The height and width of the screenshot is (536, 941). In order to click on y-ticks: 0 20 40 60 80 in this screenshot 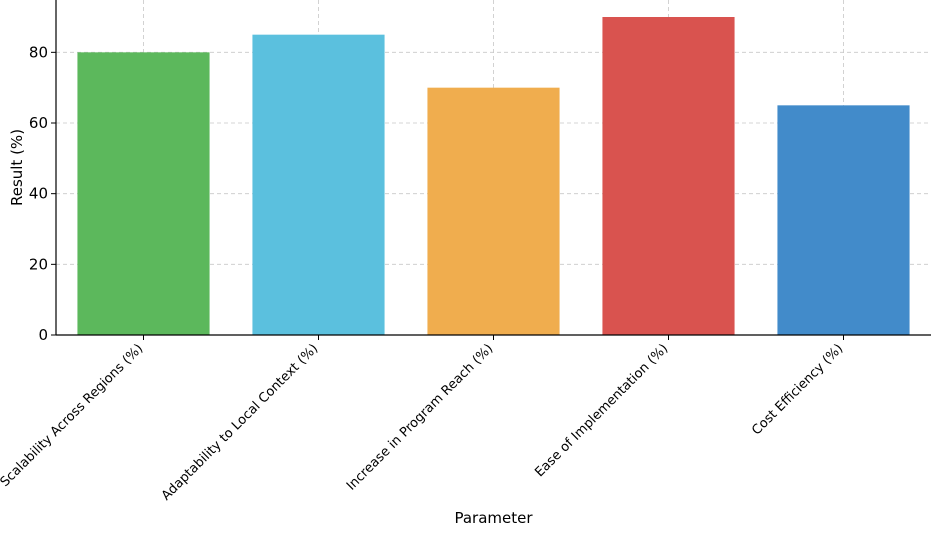, I will do `click(42, 193)`.